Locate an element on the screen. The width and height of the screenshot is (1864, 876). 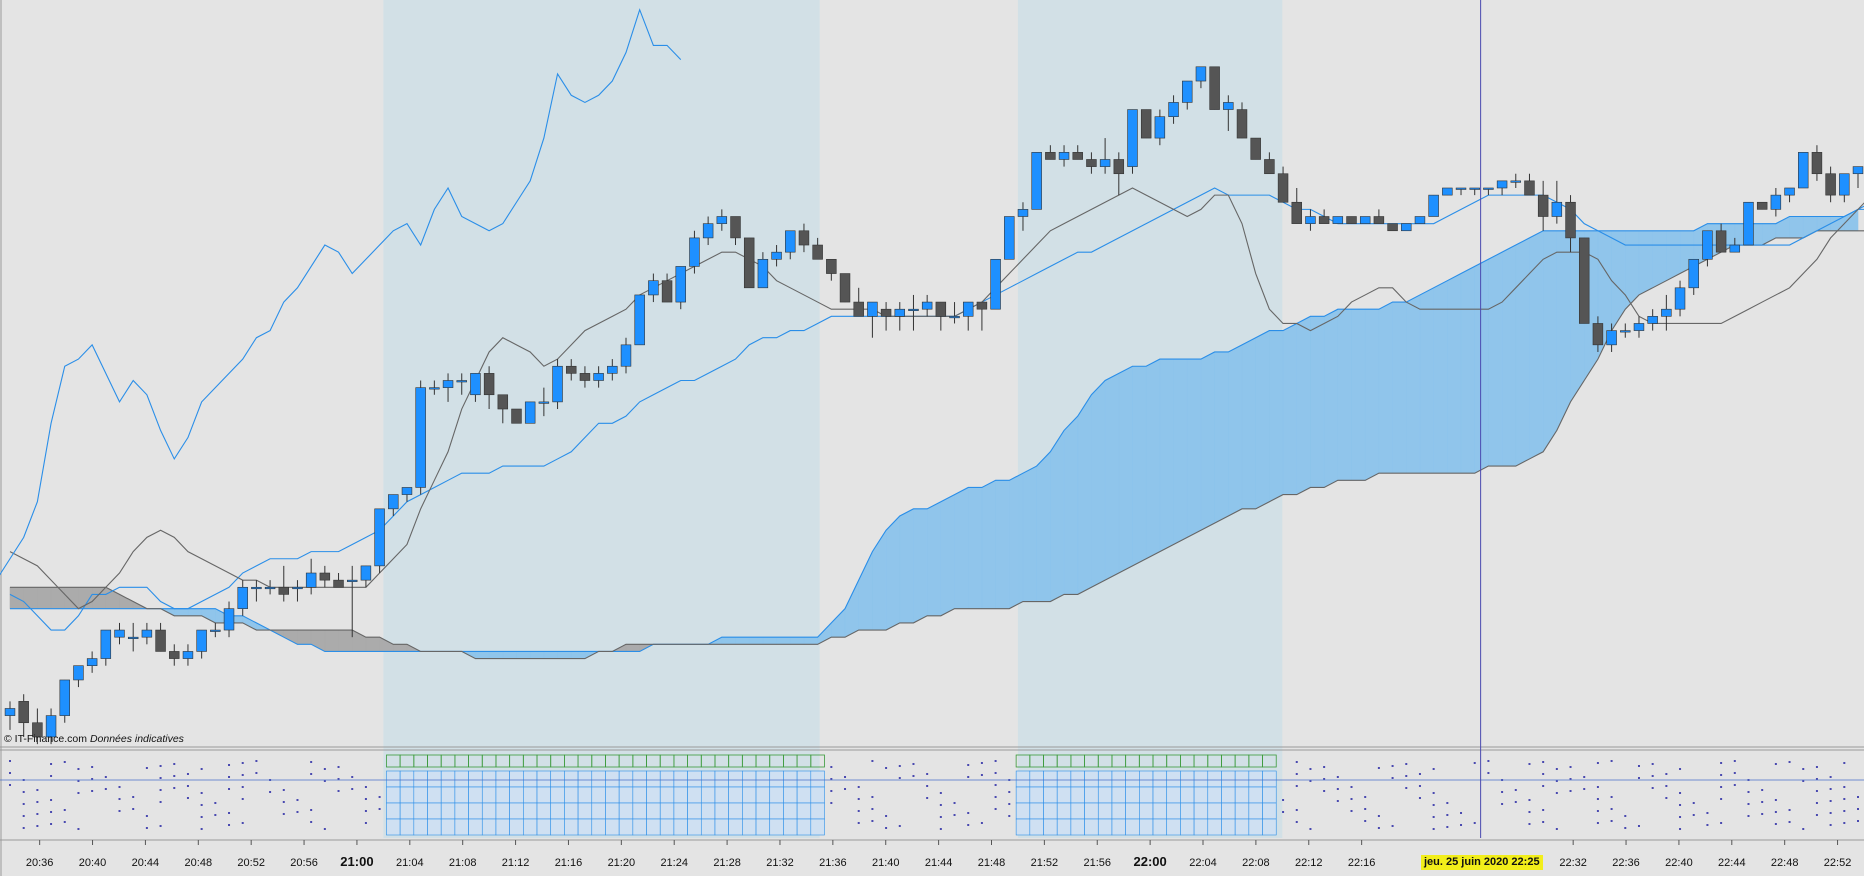
x-tick-label: 20:56 is located at coordinates (304, 863).